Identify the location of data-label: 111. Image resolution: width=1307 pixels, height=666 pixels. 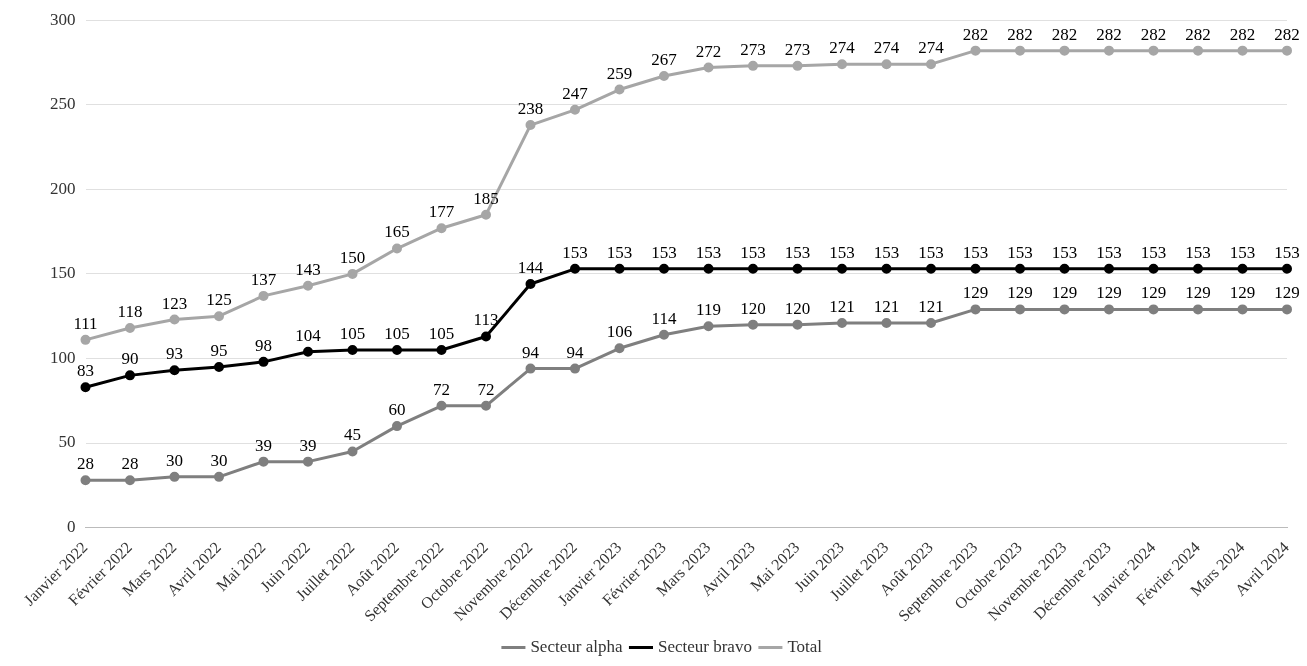
(85, 323).